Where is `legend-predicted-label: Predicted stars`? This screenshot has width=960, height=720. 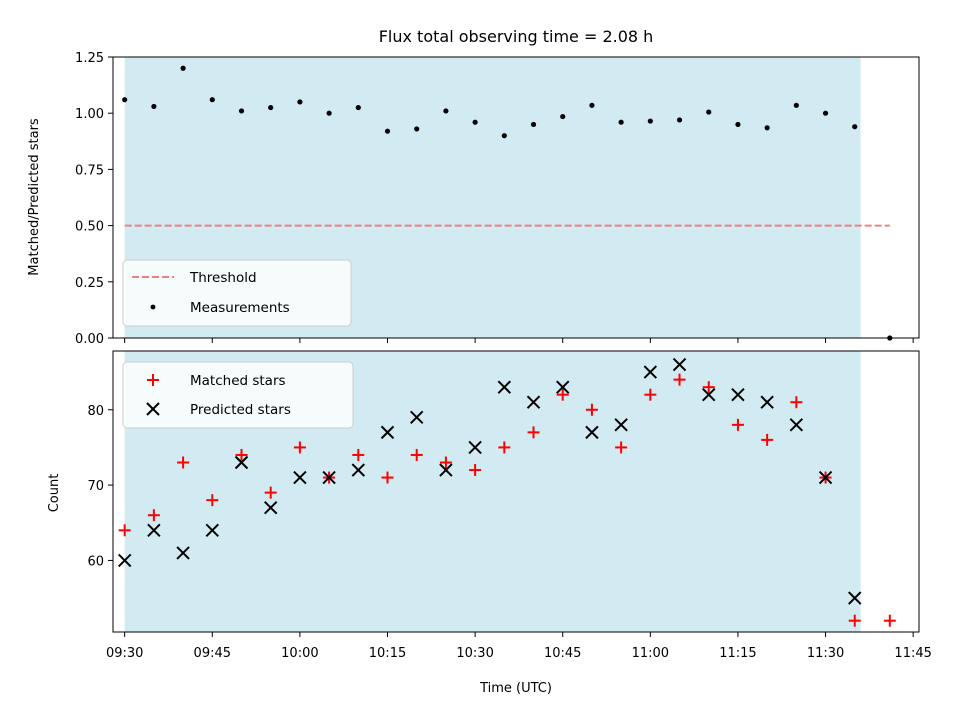 legend-predicted-label: Predicted stars is located at coordinates (240, 410).